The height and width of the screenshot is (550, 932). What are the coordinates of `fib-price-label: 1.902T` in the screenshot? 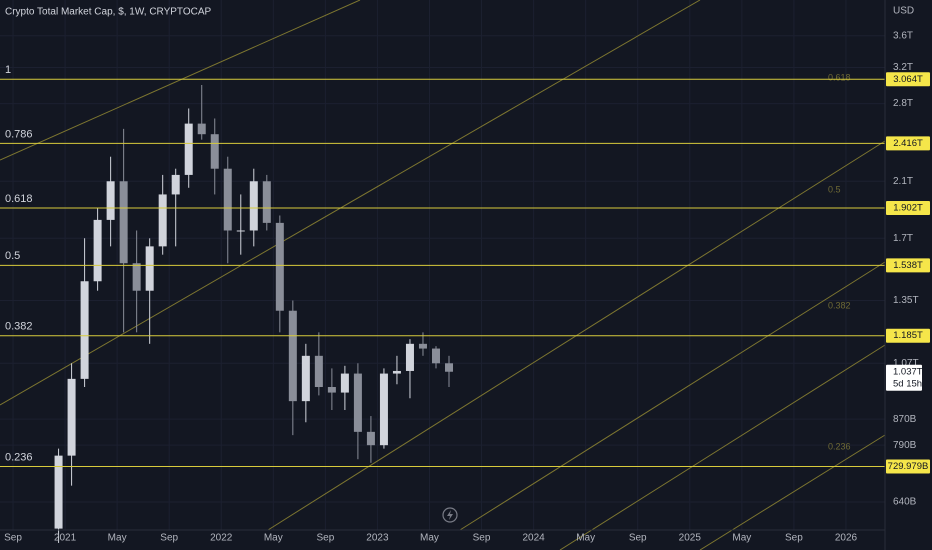 It's located at (908, 208).